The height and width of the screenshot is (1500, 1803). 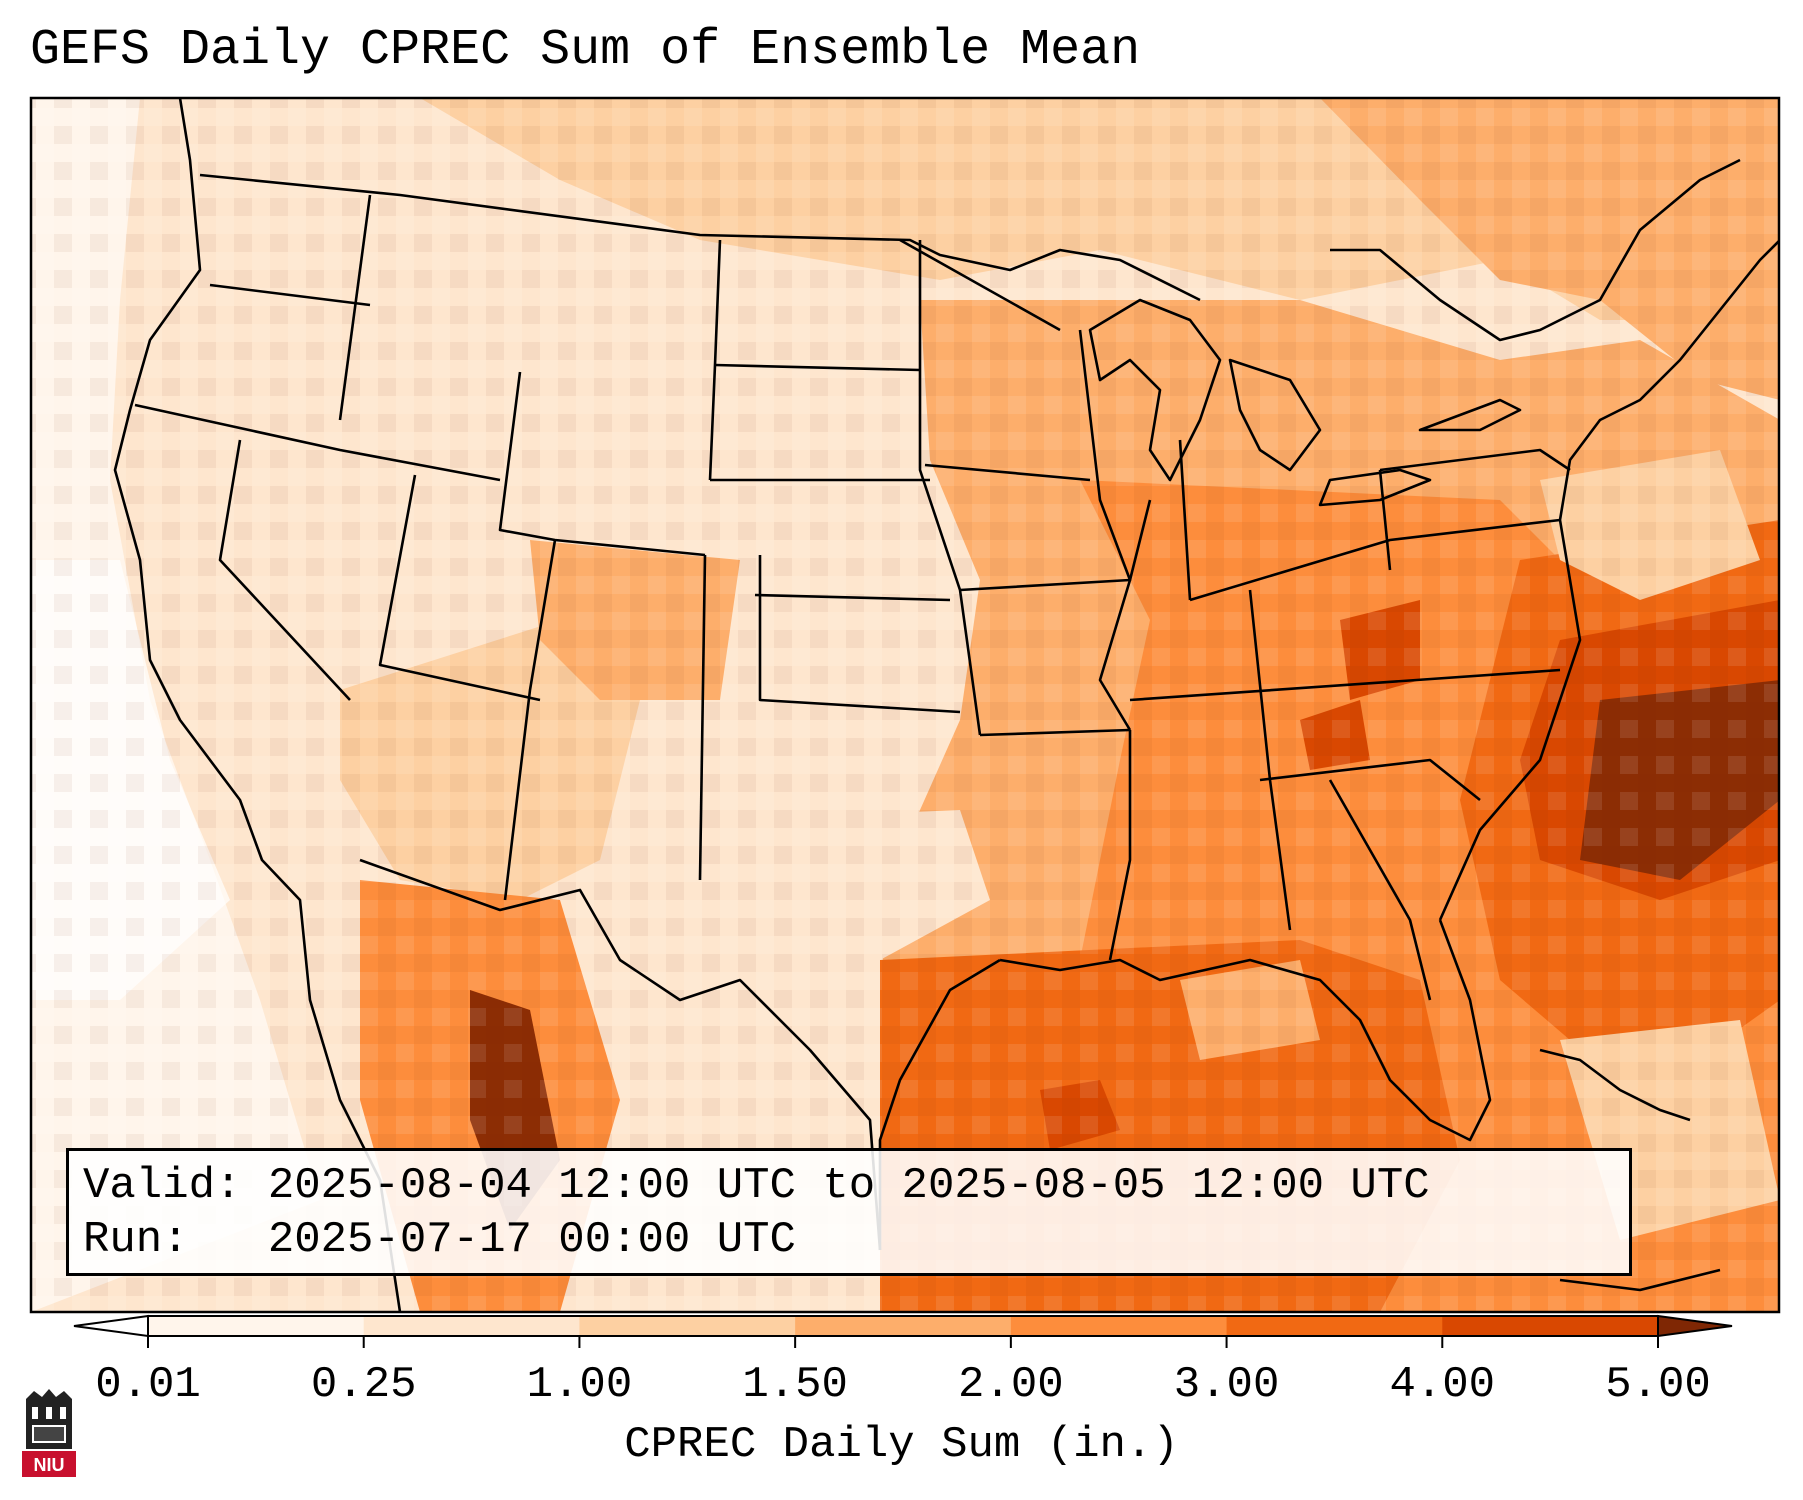 What do you see at coordinates (901, 1445) in the screenshot?
I see `colorbar-label: CPREC Daily Sum (in.)` at bounding box center [901, 1445].